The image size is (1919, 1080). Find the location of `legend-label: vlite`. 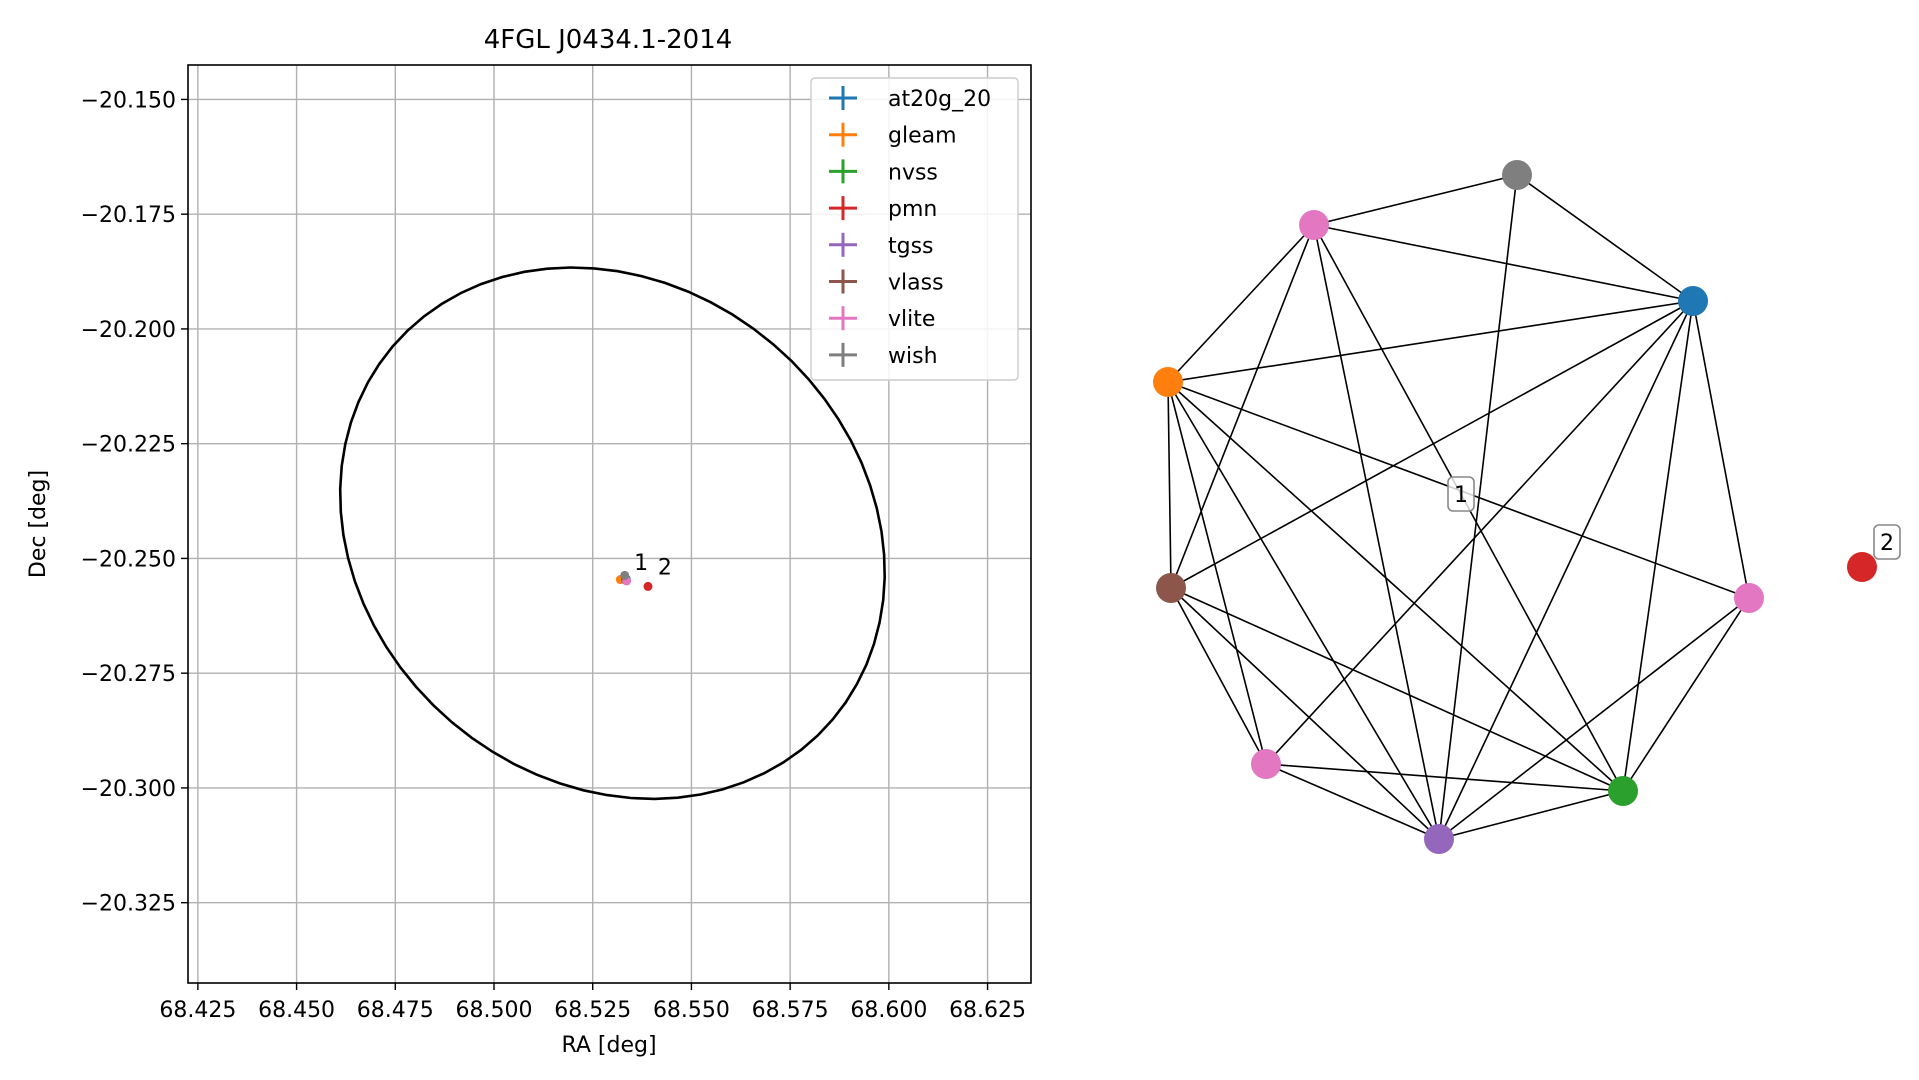

legend-label: vlite is located at coordinates (911, 319).